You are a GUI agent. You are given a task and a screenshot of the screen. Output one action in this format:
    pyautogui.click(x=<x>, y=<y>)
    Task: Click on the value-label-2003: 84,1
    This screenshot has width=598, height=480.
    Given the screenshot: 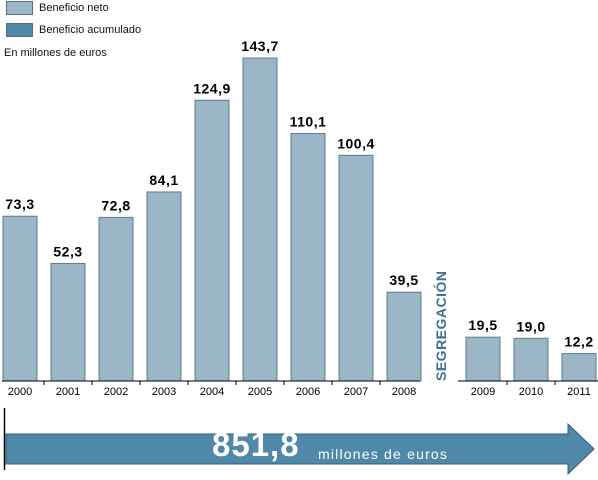 What is the action you would take?
    pyautogui.click(x=163, y=180)
    